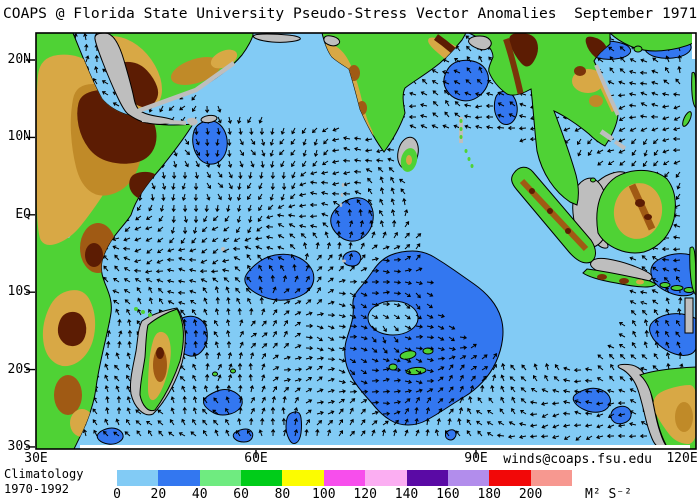  Describe the element at coordinates (332, 41) in the screenshot. I see `gujarat-gray` at that location.